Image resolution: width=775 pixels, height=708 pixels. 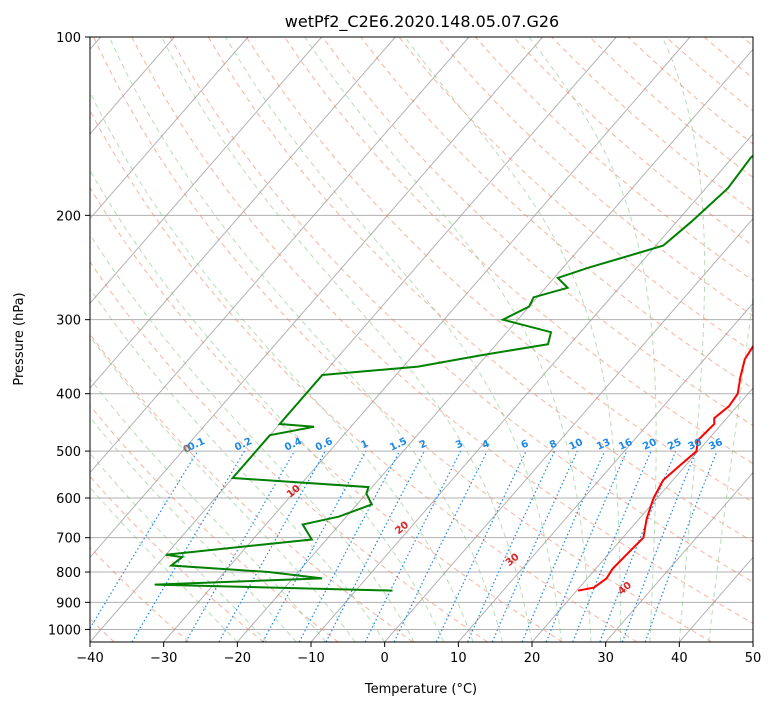 What do you see at coordinates (553, 444) in the screenshot?
I see `mixing-ratio-label: 8` at bounding box center [553, 444].